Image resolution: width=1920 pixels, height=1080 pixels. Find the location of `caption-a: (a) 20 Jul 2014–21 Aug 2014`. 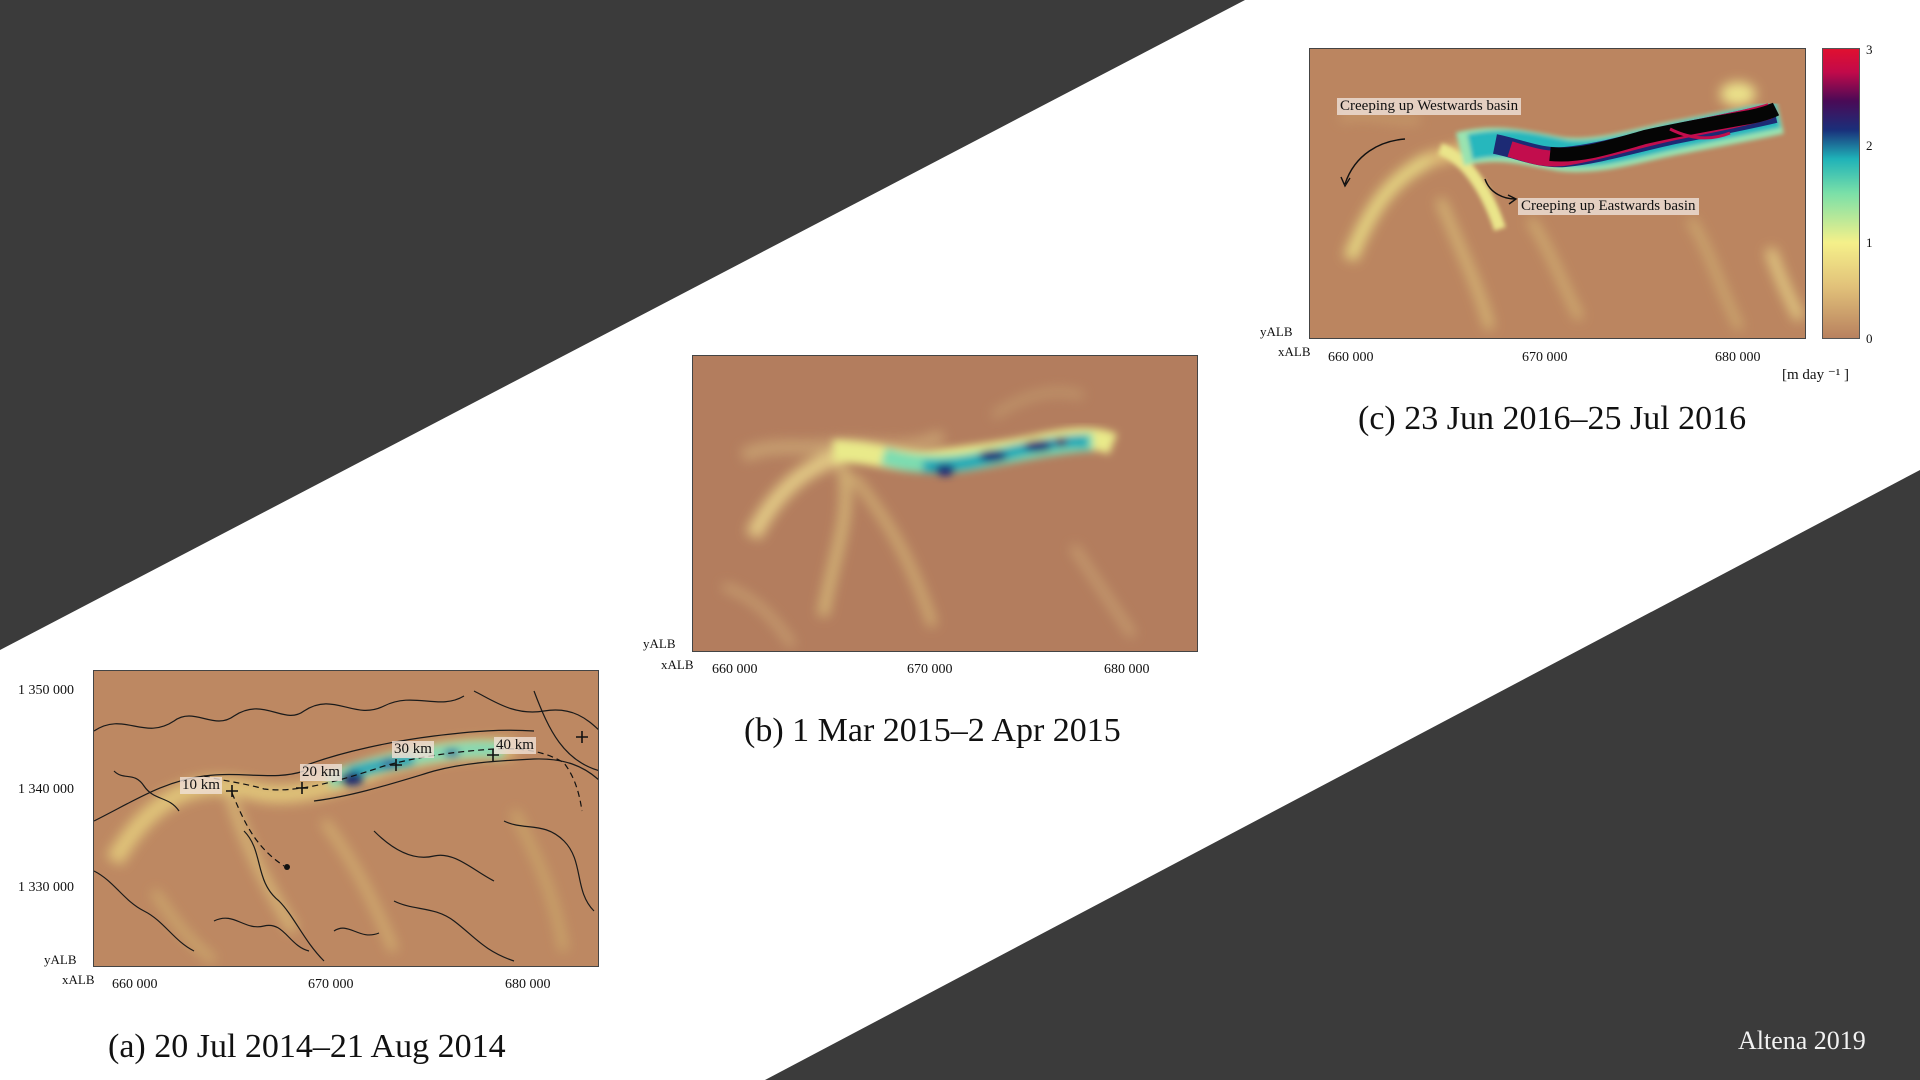

caption-a: (a) 20 Jul 2014–21 Aug 2014 is located at coordinates (307, 1046).